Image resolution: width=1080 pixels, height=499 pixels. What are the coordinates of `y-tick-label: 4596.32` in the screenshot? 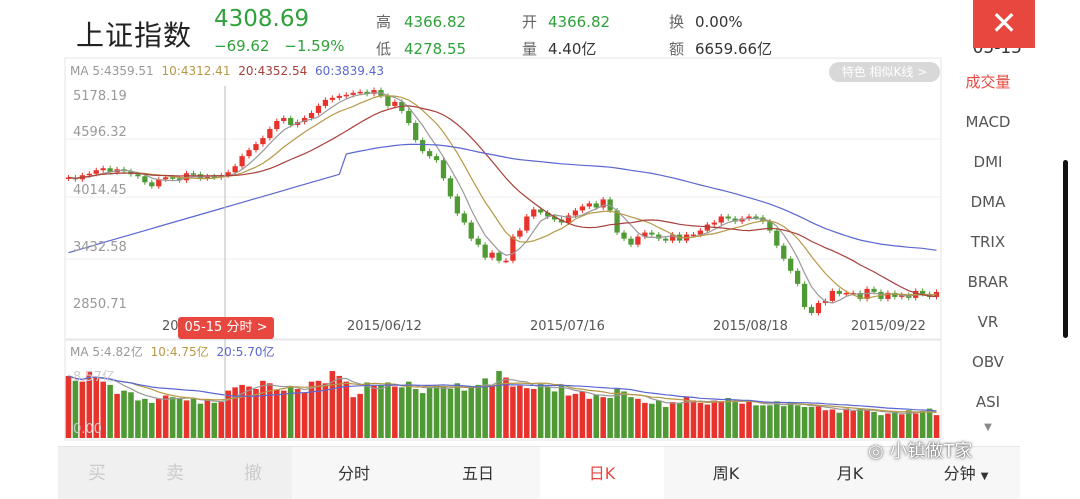 It's located at (100, 132).